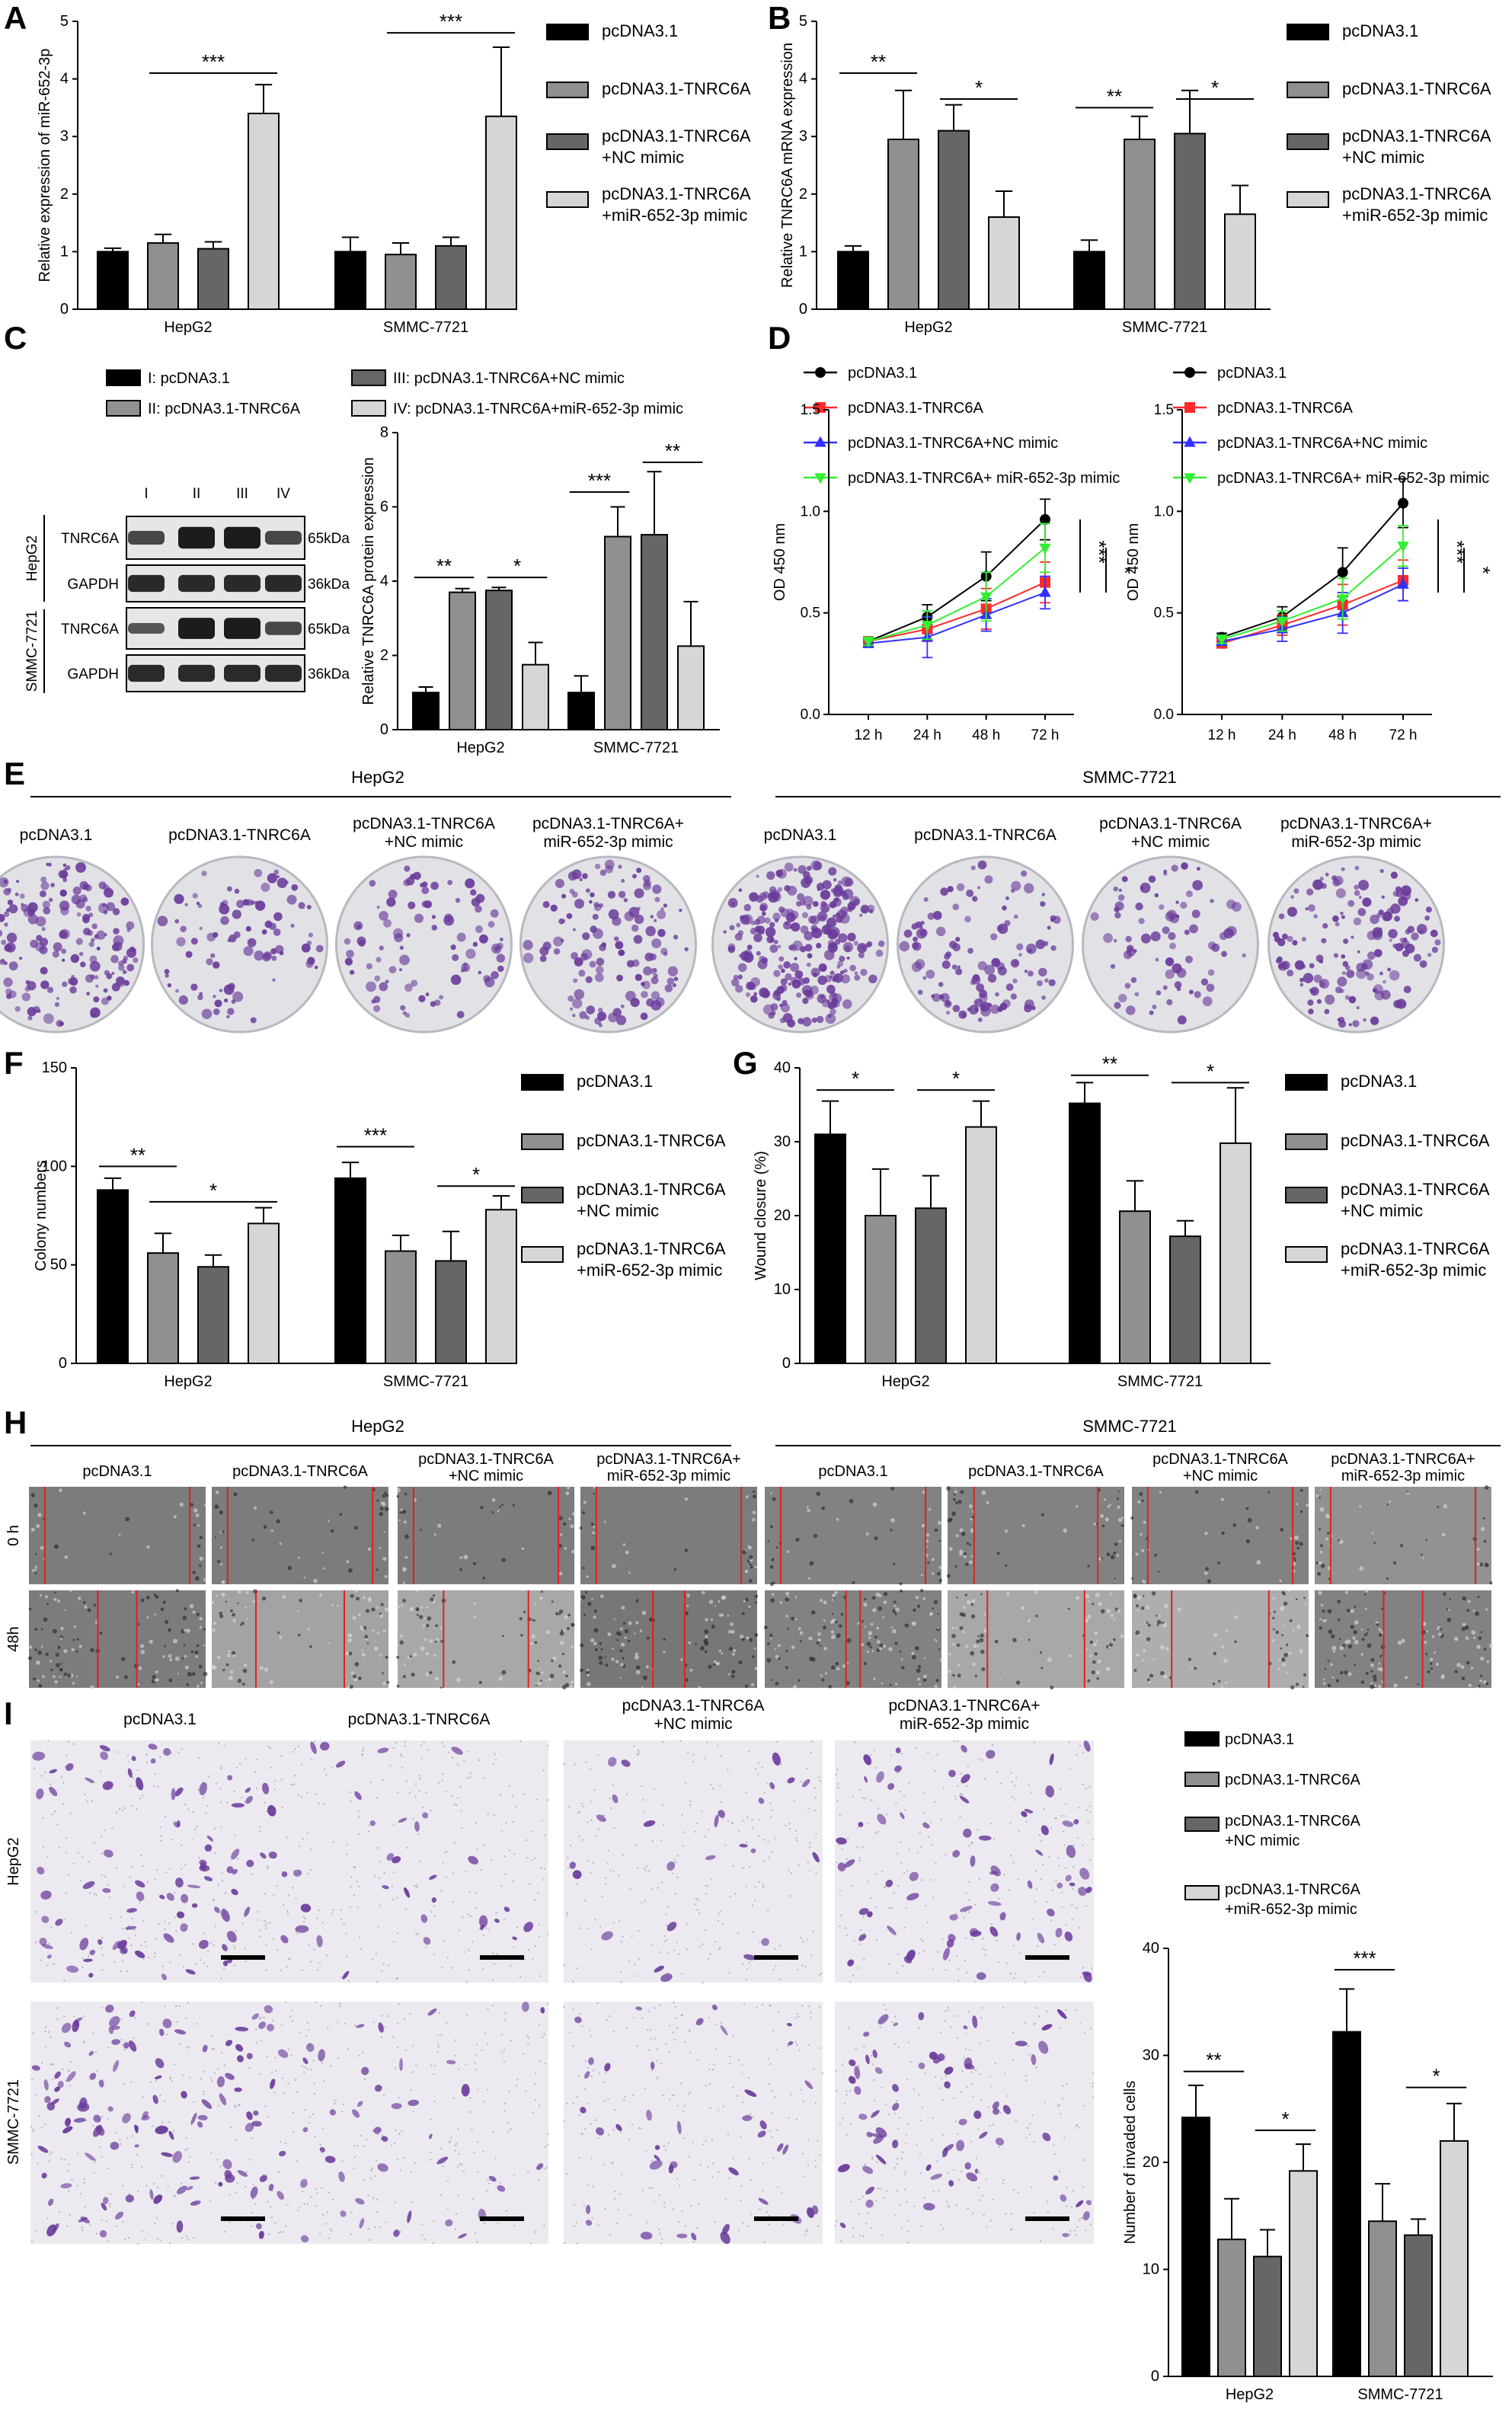 Image resolution: width=1512 pixels, height=2416 pixels. What do you see at coordinates (213, 1315) in the screenshot?
I see `bar` at bounding box center [213, 1315].